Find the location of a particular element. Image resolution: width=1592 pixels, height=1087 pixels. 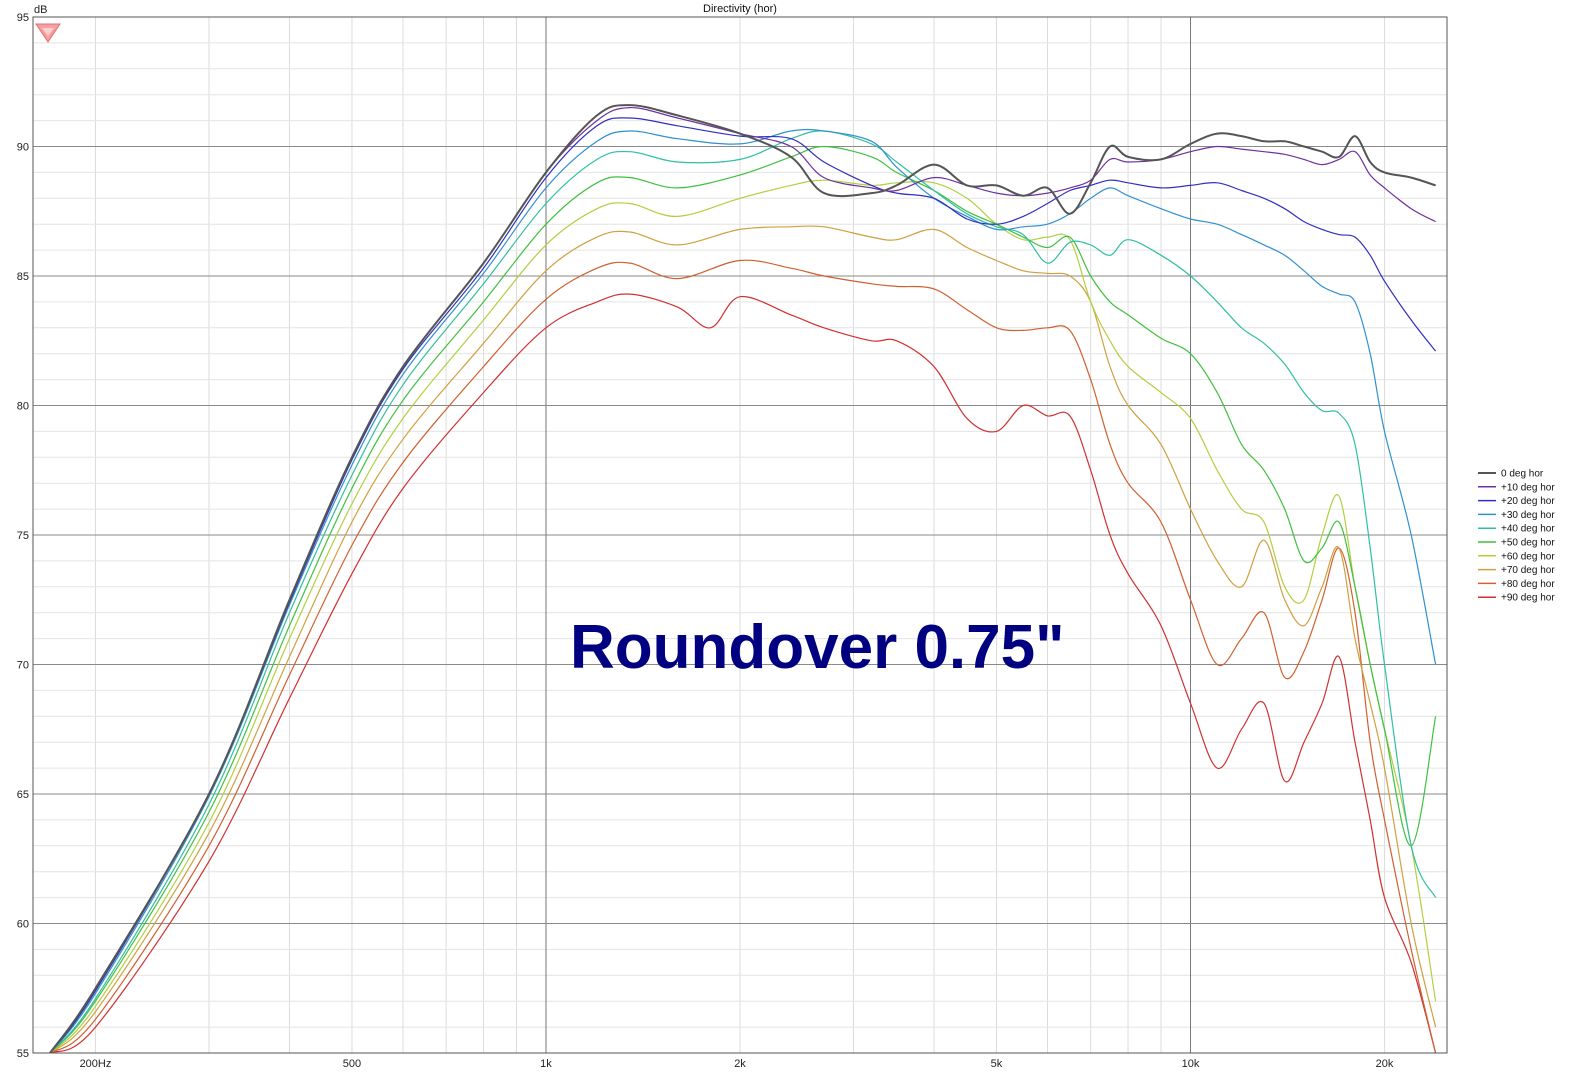

y-tick-label: 65 is located at coordinates (23, 795).